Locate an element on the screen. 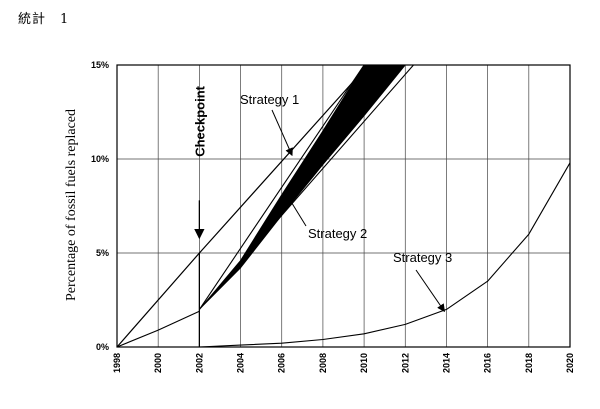  y-tick-label: 5% is located at coordinates (102, 253).